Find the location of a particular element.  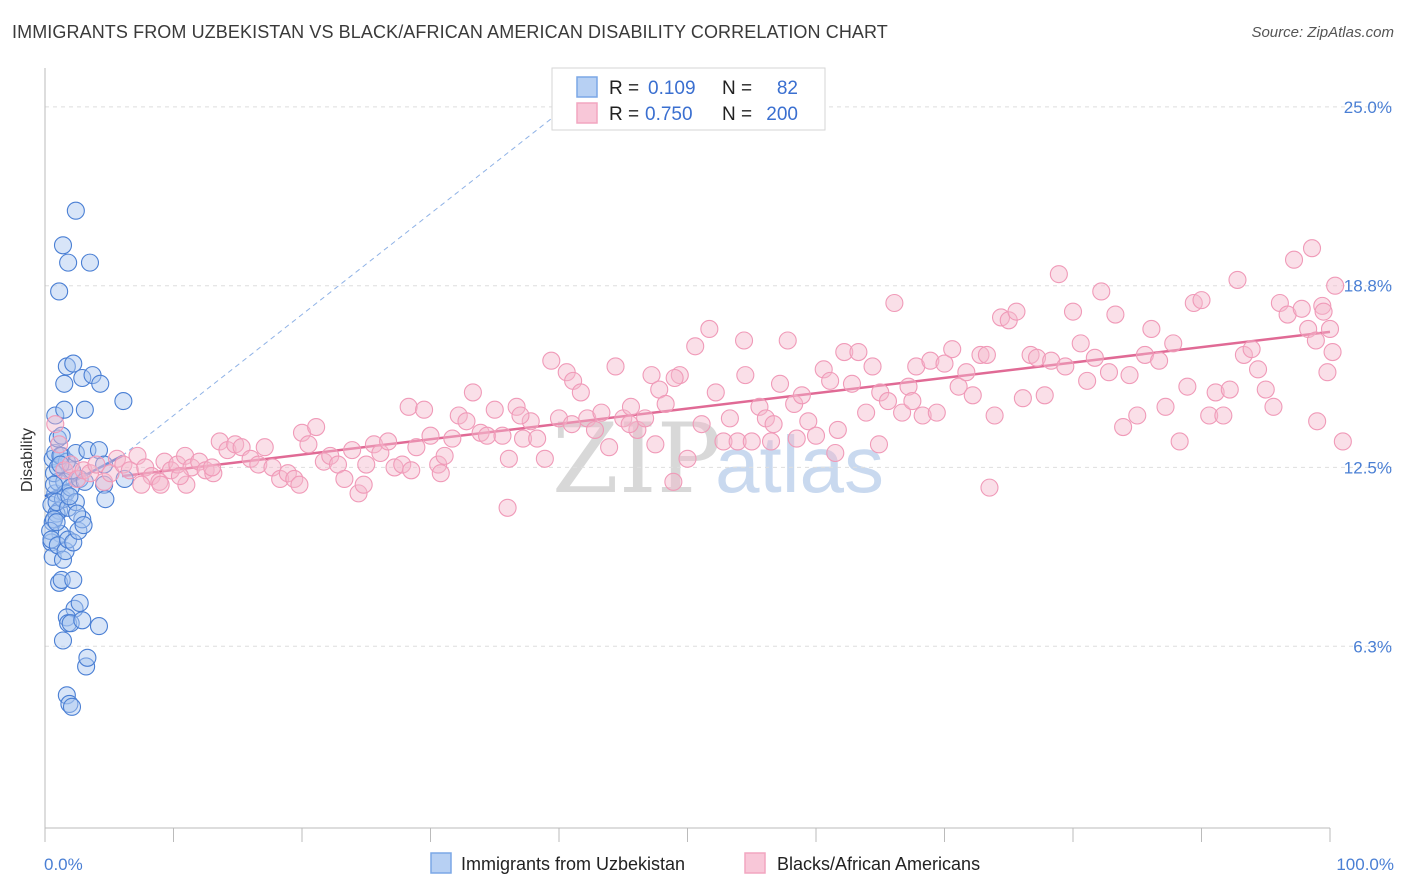

y-tick-label: 25.0% is located at coordinates (1368, 107).